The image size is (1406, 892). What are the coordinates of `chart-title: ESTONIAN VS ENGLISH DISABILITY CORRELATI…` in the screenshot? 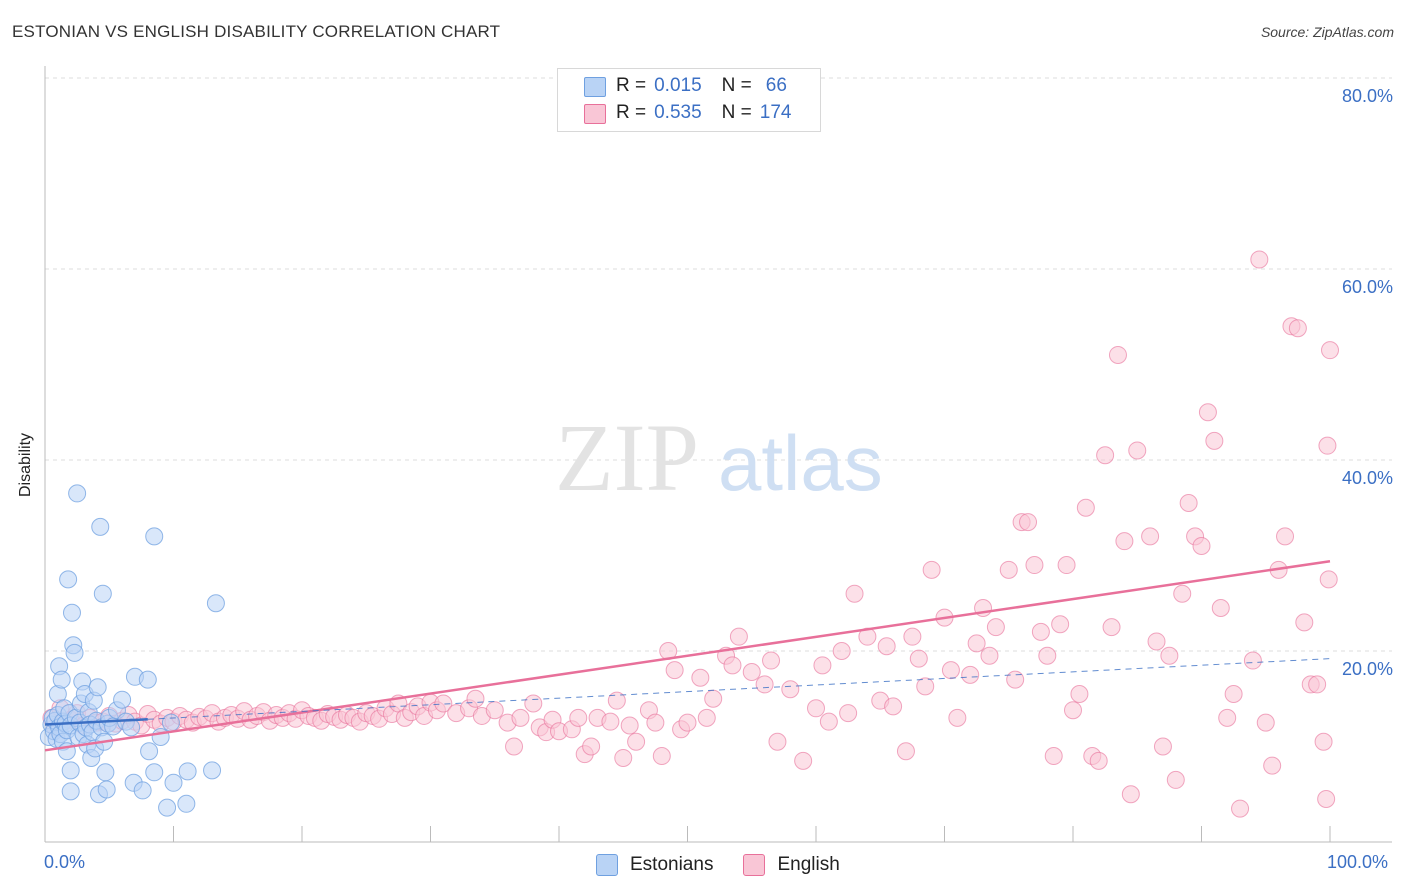 It's located at (256, 31).